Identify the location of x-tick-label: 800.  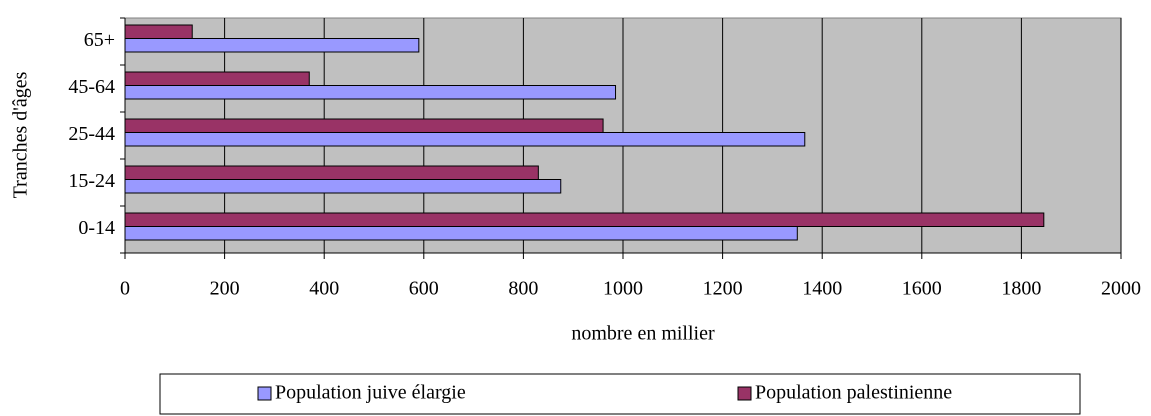
(523, 289).